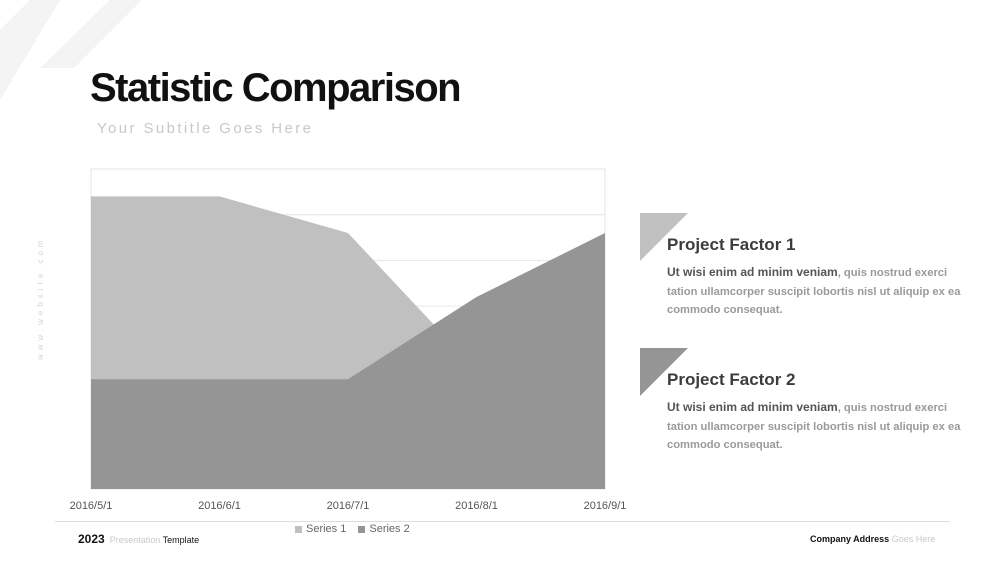 This screenshot has height=562, width=1000. Describe the element at coordinates (389, 529) in the screenshot. I see `legend-label-series-2: Series 2` at that location.